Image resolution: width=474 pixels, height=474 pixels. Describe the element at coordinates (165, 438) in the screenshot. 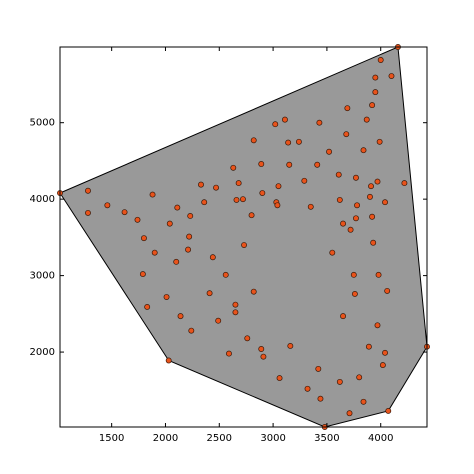

I see `x-tick-label: 2000` at that location.